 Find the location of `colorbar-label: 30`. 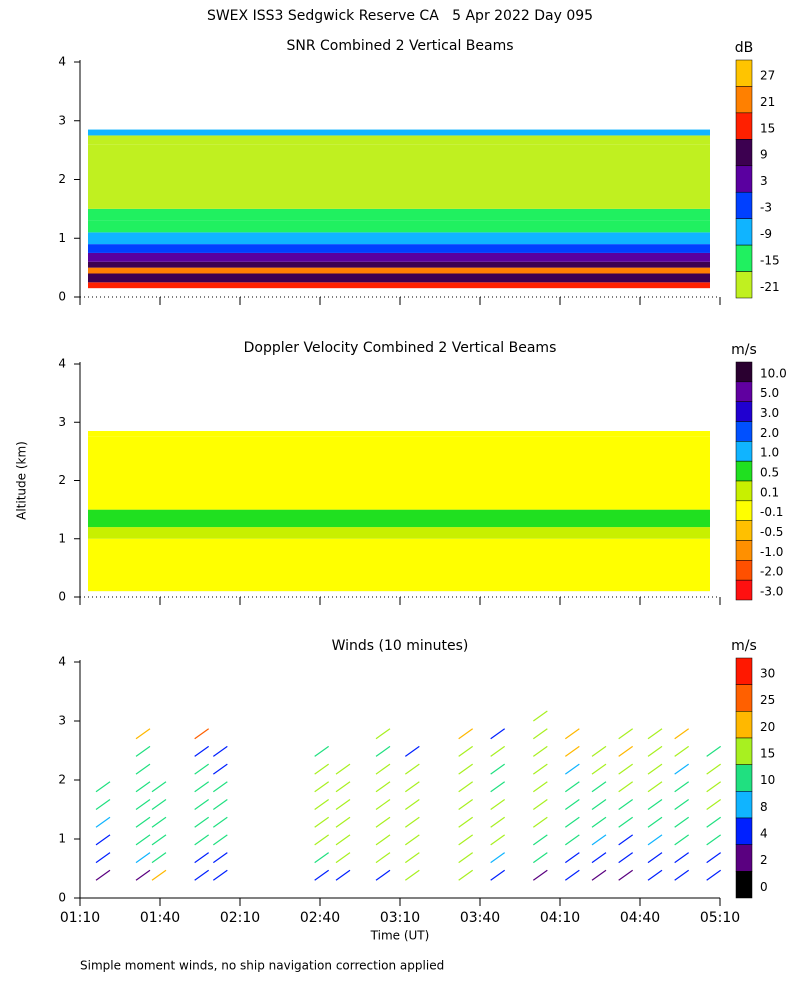

colorbar-label: 30 is located at coordinates (767, 674).